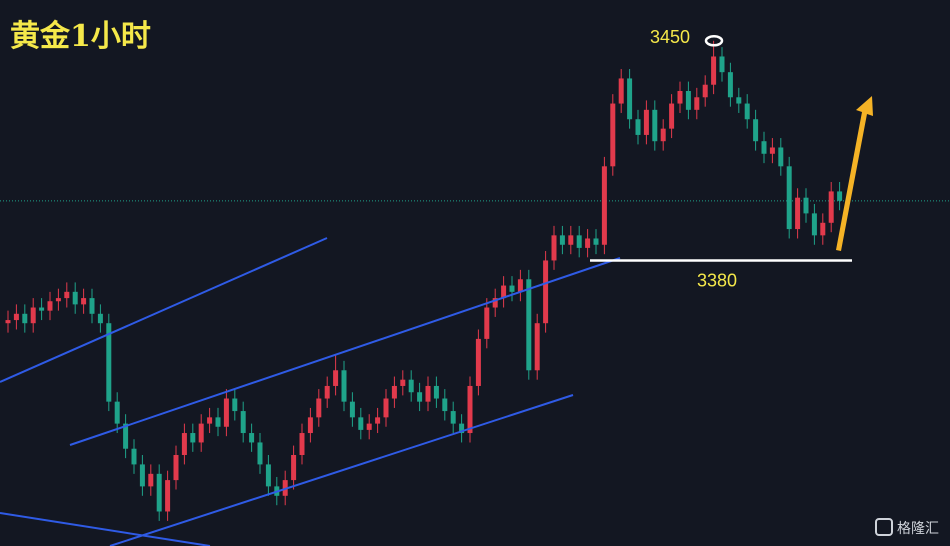  I want to click on watermark: 格隆汇, so click(918, 529).